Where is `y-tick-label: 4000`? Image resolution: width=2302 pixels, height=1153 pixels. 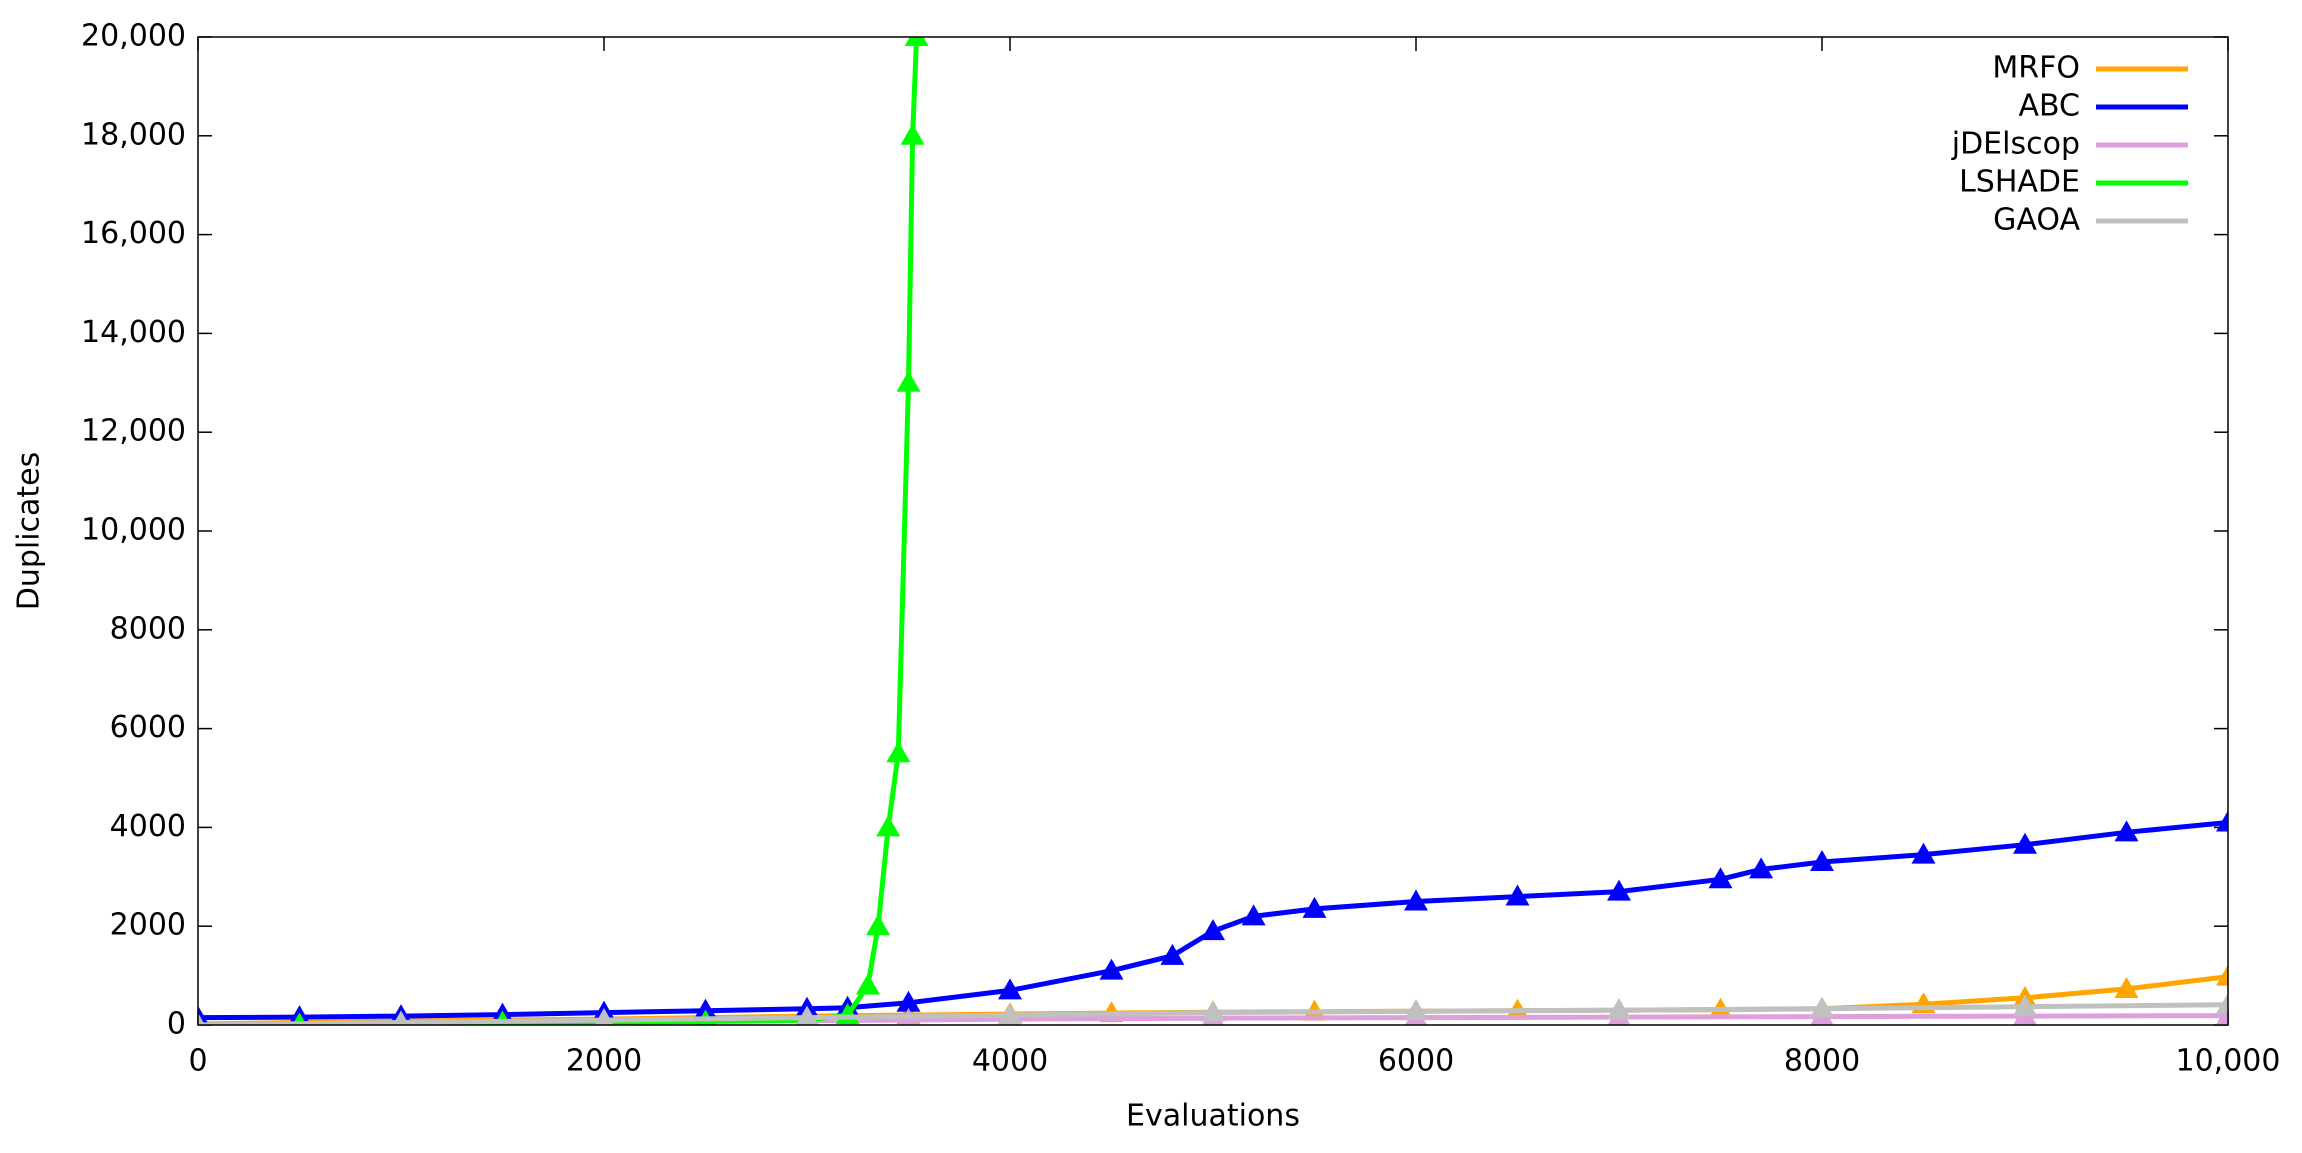
y-tick-label: 4000 is located at coordinates (148, 826).